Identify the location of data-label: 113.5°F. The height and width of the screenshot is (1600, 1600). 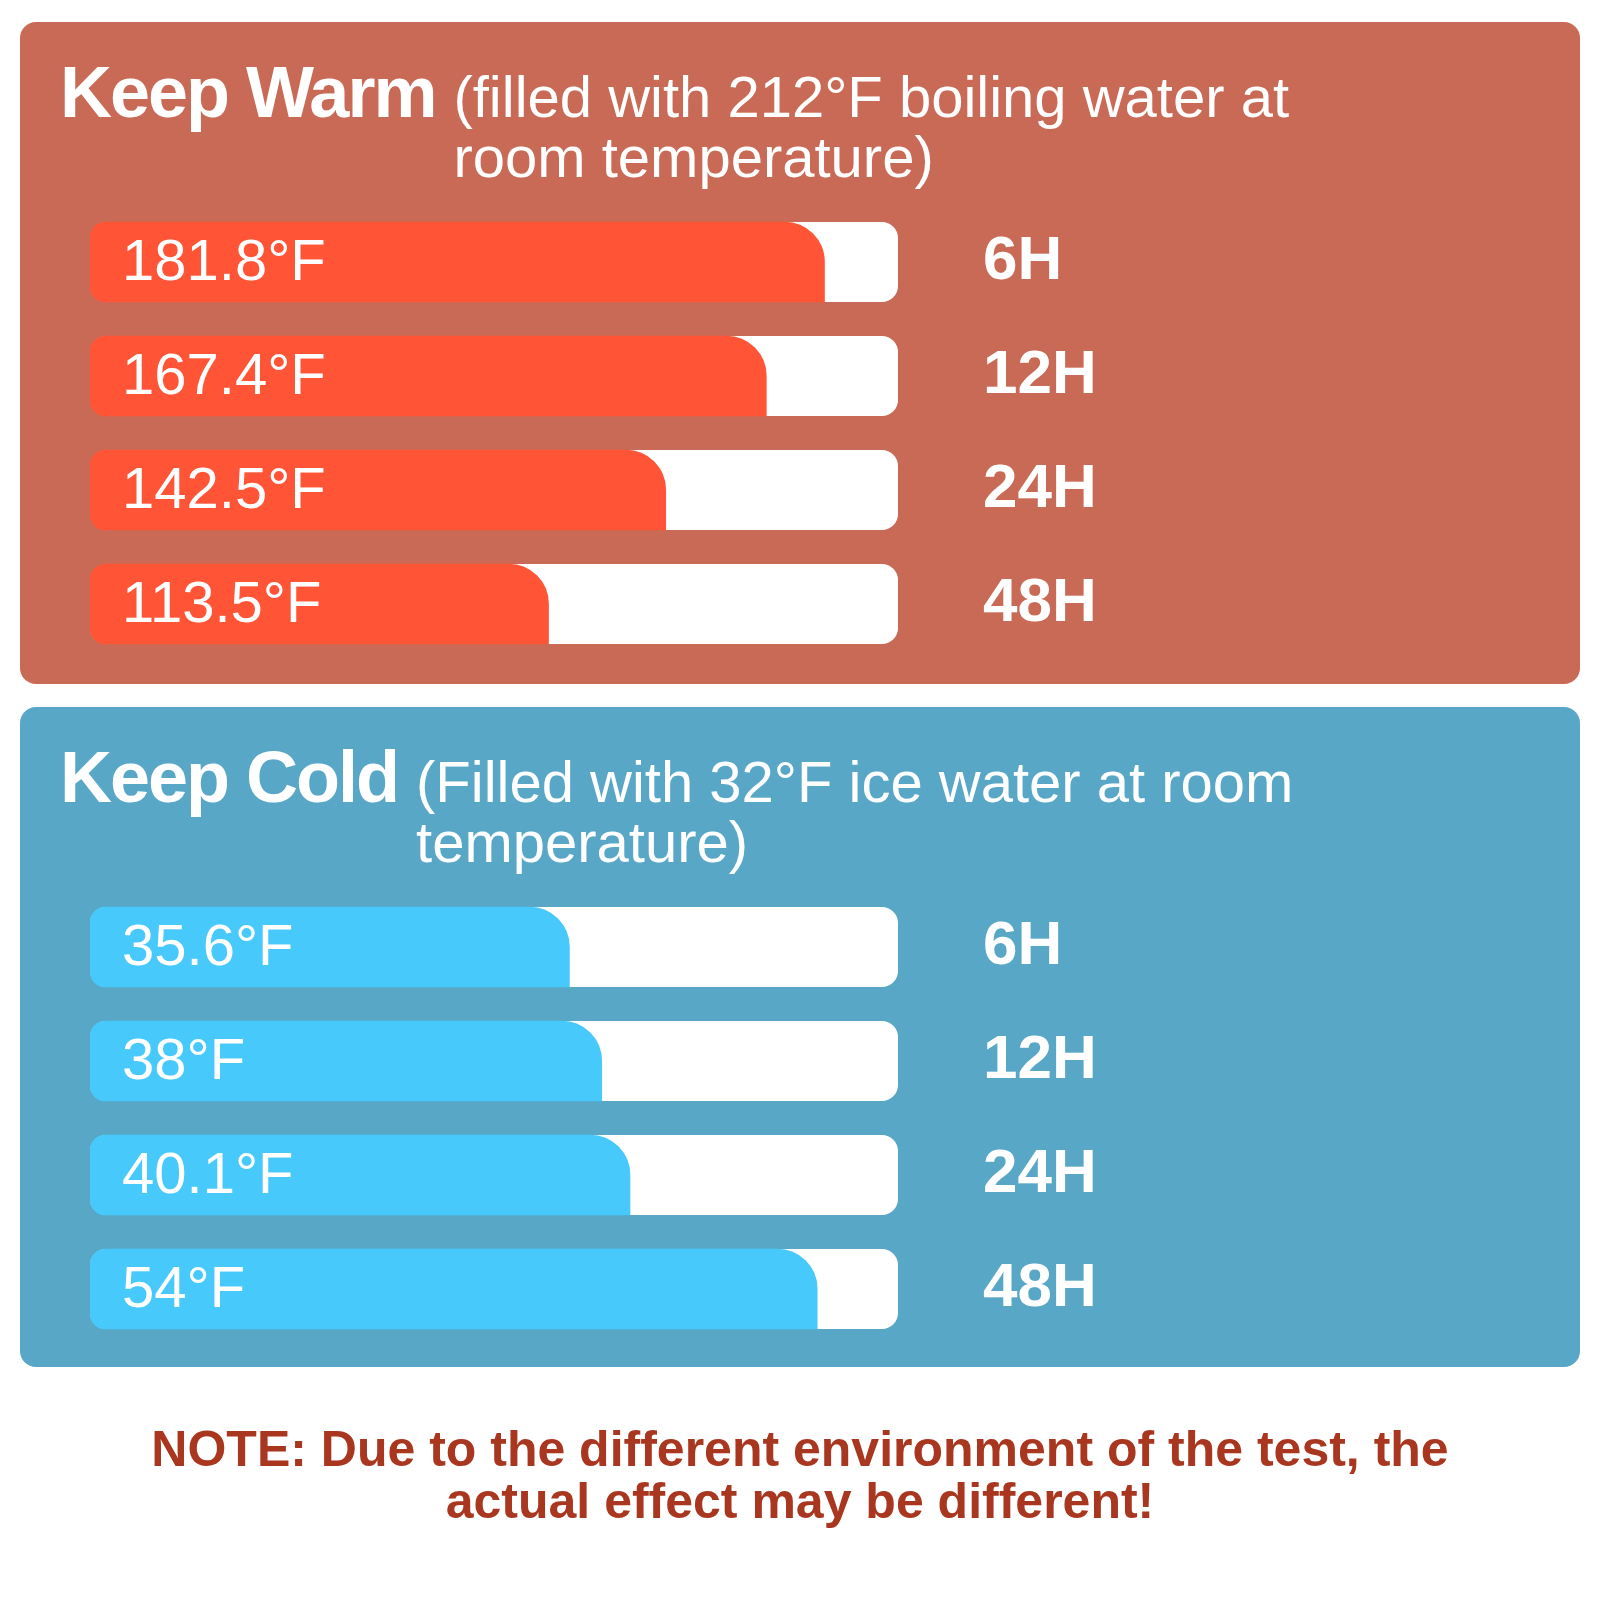
(222, 601).